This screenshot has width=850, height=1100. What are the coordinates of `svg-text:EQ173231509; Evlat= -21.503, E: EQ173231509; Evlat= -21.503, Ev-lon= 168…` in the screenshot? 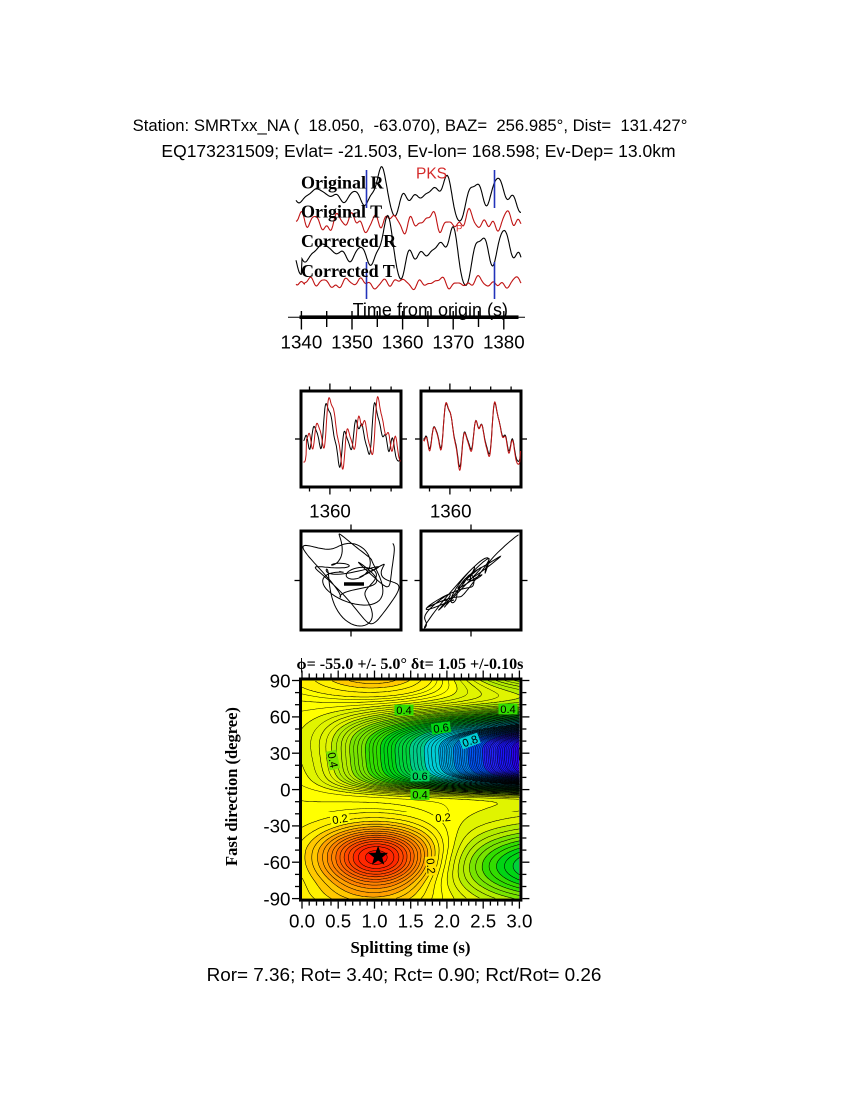 It's located at (418, 151).